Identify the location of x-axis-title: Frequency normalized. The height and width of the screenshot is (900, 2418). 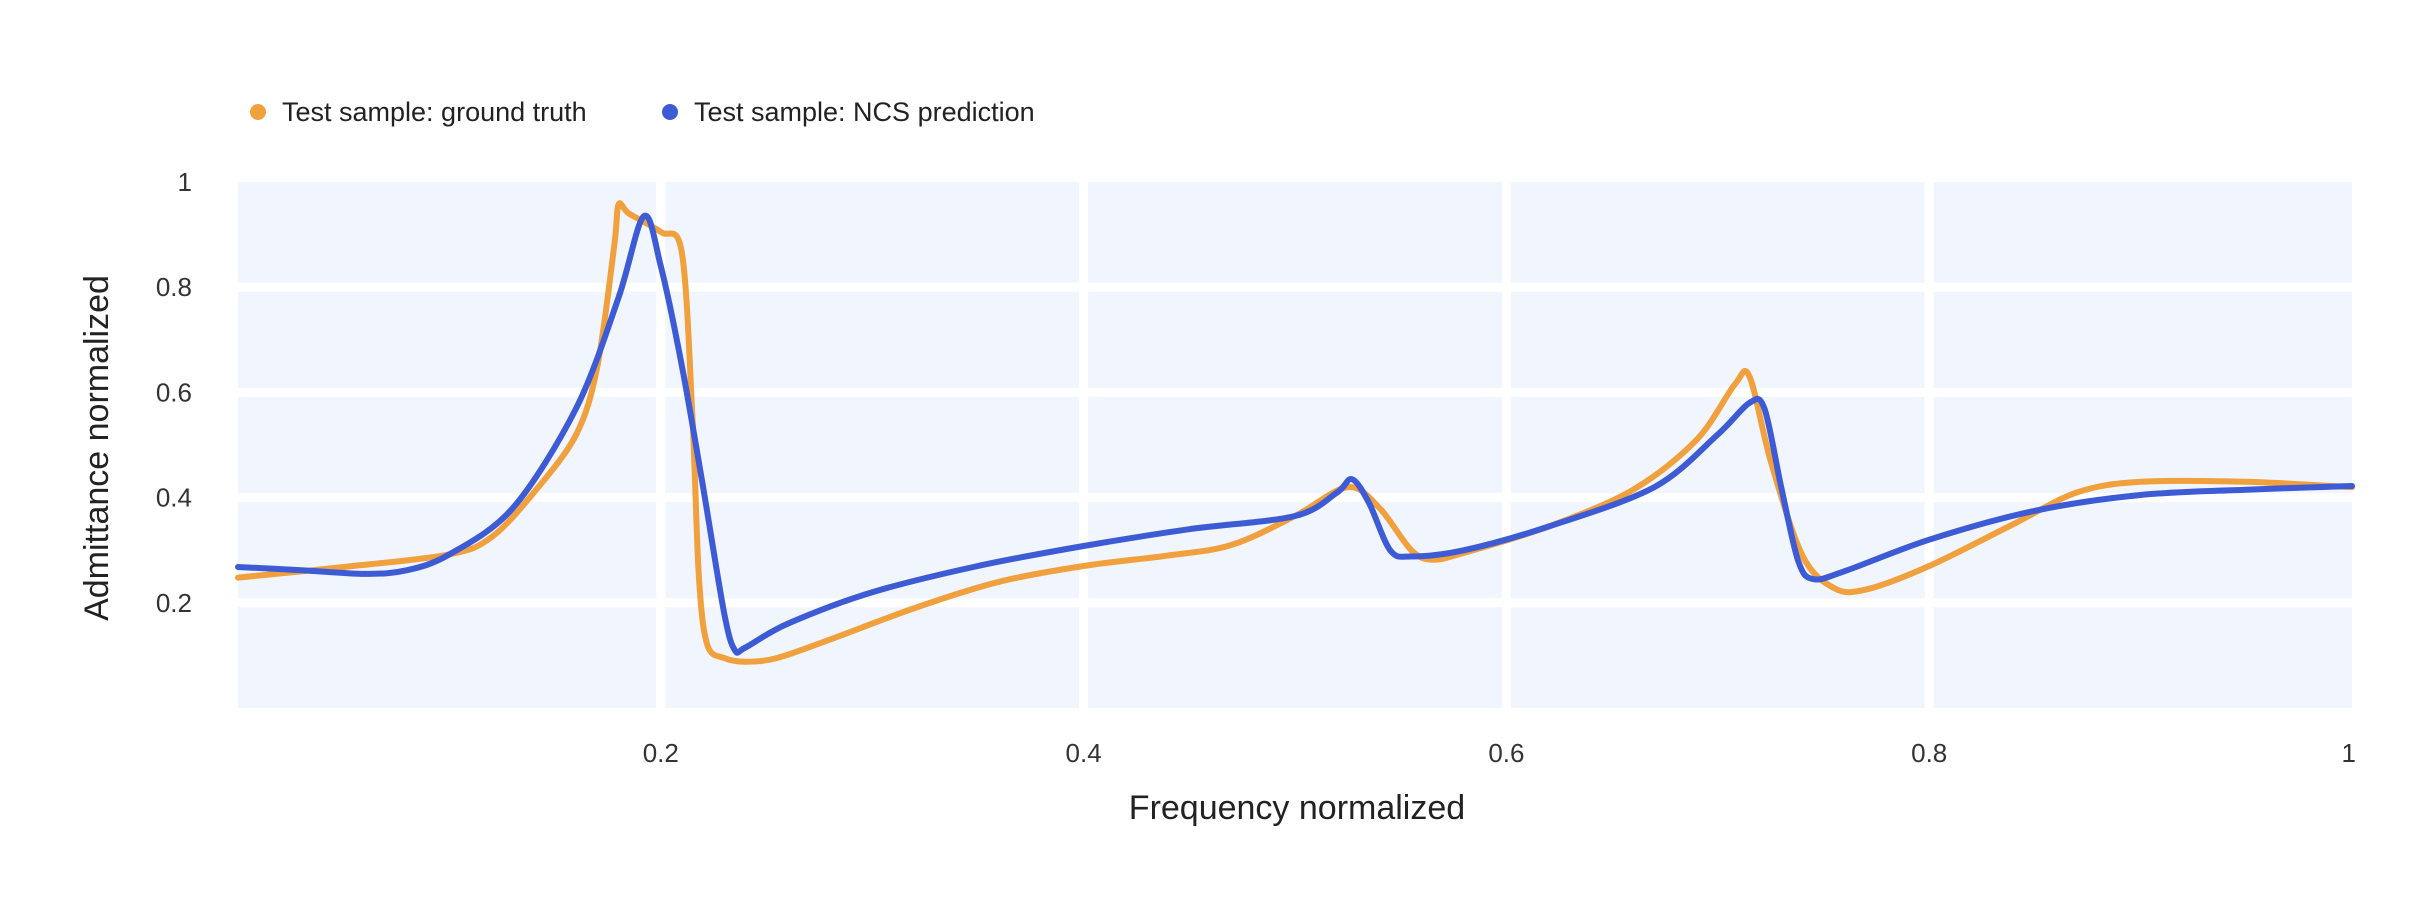
(1297, 808).